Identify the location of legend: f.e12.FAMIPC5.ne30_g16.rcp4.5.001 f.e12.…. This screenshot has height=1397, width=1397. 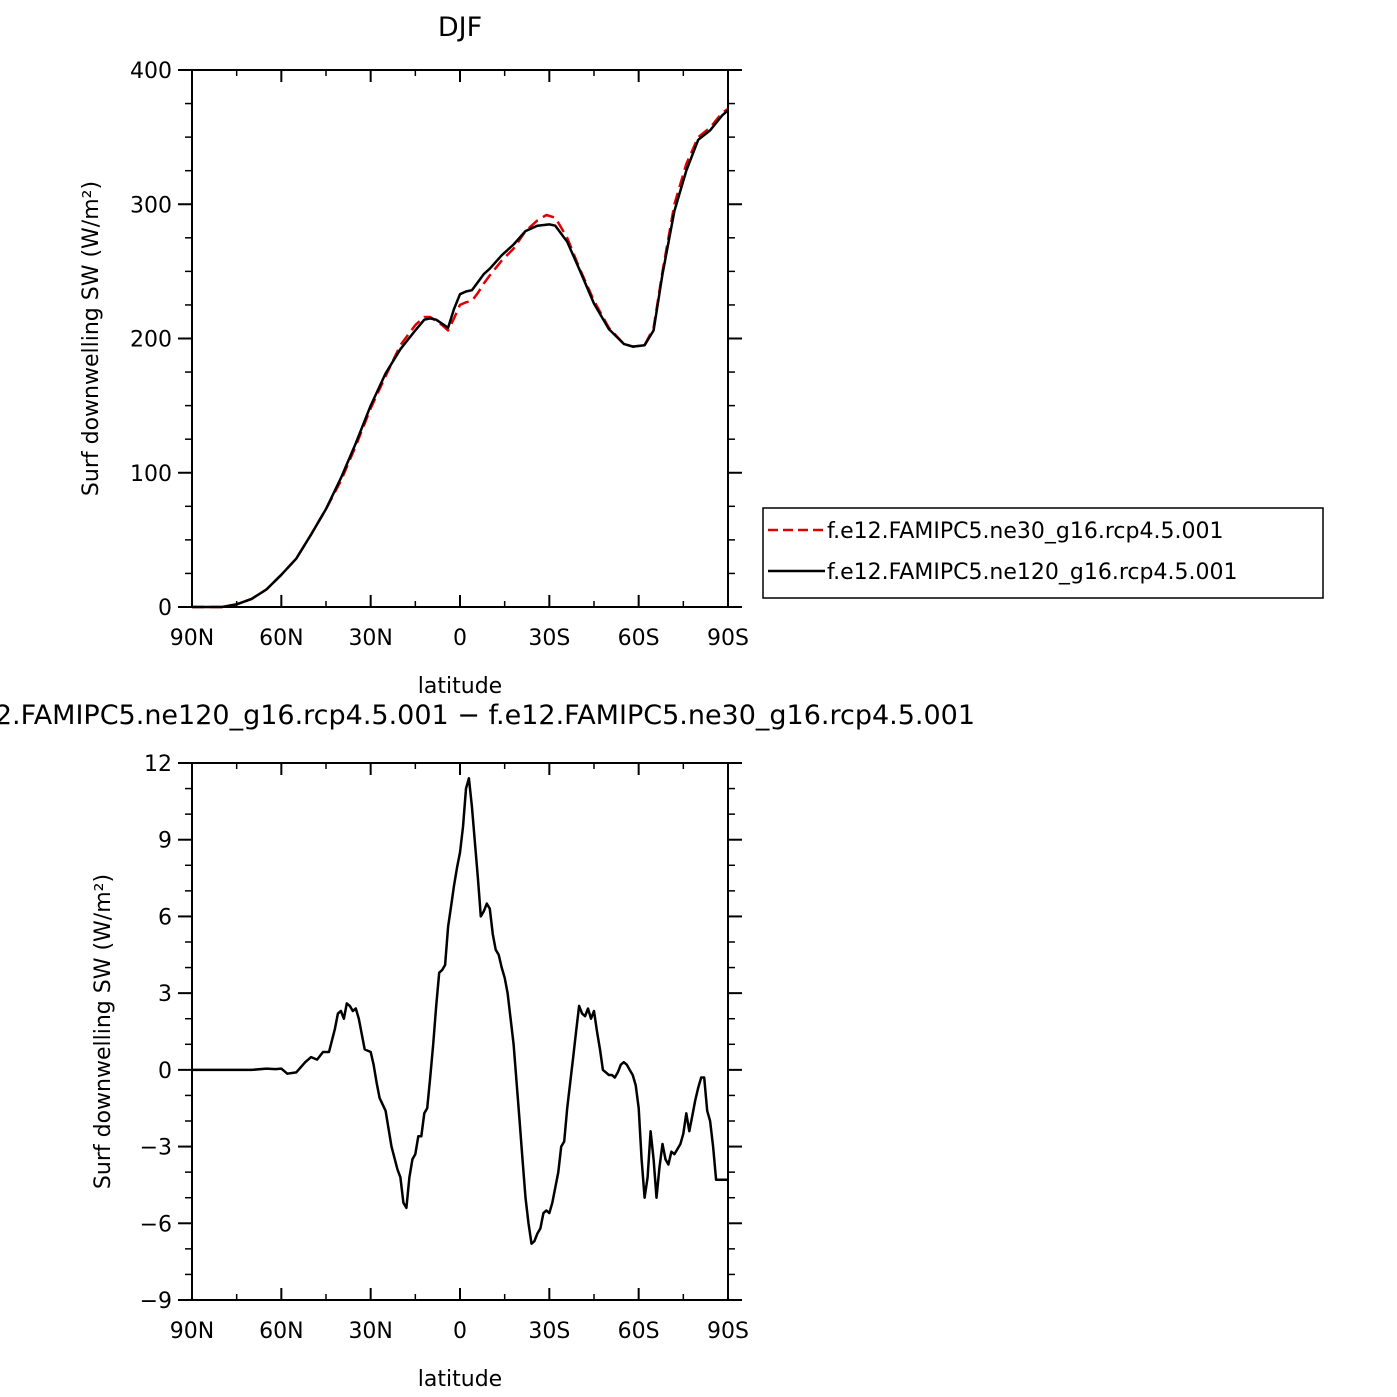
(1043, 553).